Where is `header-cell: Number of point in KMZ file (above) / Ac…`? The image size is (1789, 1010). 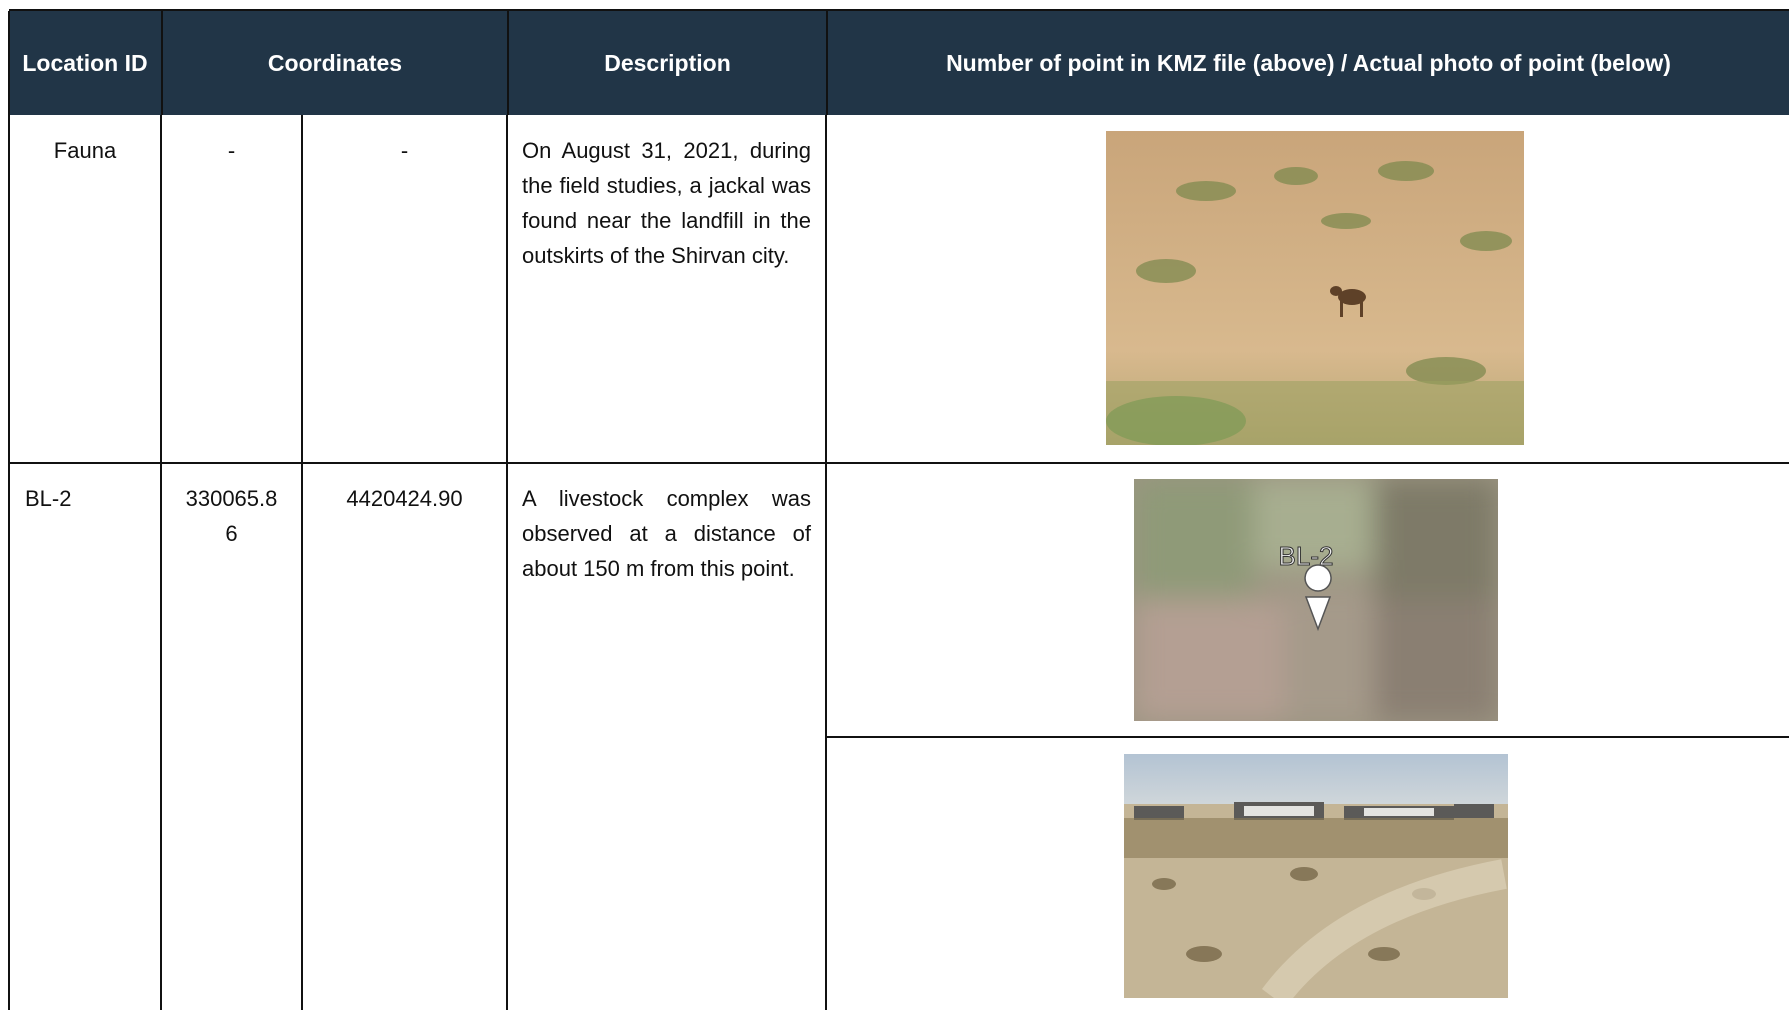 header-cell: Number of point in KMZ file (above) / Ac… is located at coordinates (1307, 63).